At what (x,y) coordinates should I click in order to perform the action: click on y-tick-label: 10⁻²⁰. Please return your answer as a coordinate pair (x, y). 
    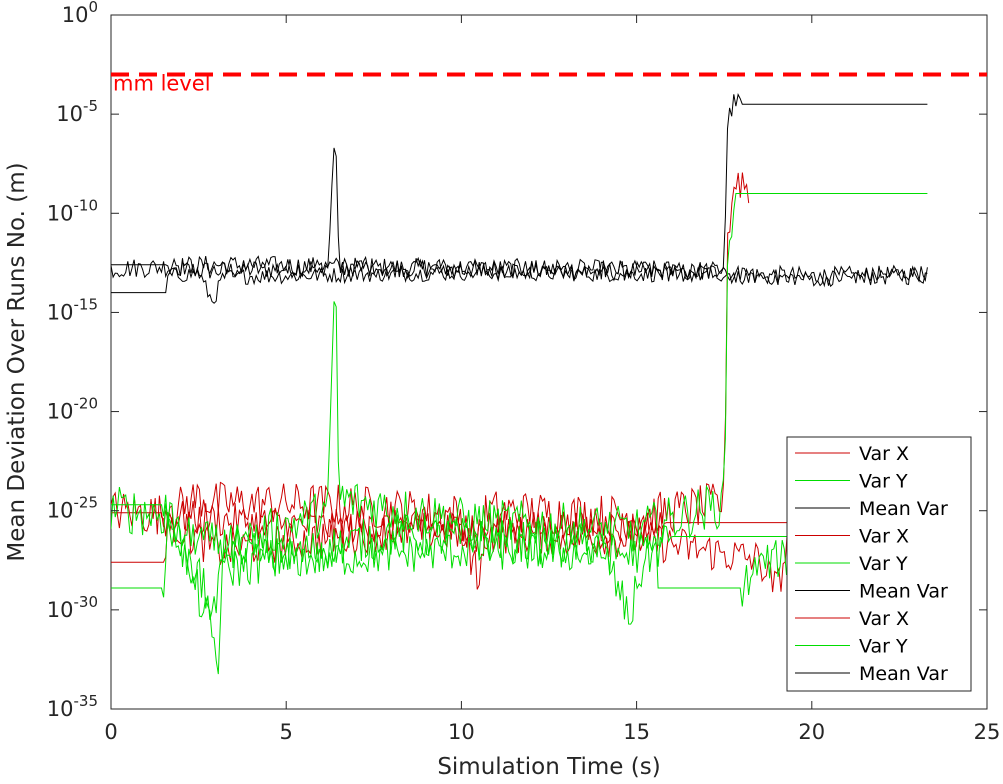
    Looking at the image, I should click on (72, 409).